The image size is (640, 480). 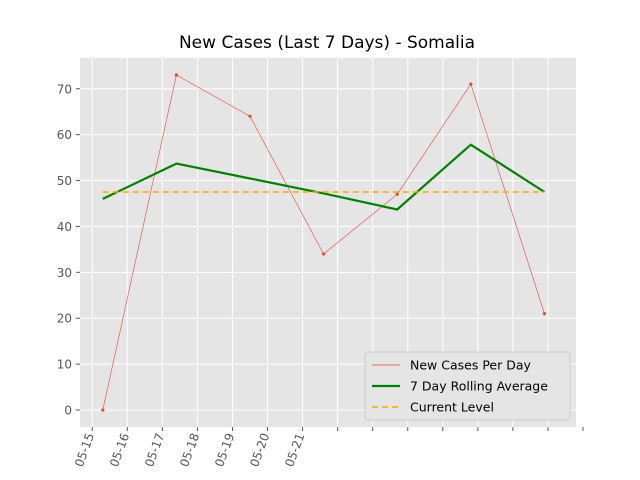 I want to click on x-axis: 05-15 05-16 05-17 05-18 05-19 05-20 05-21, so click(x=328, y=448).